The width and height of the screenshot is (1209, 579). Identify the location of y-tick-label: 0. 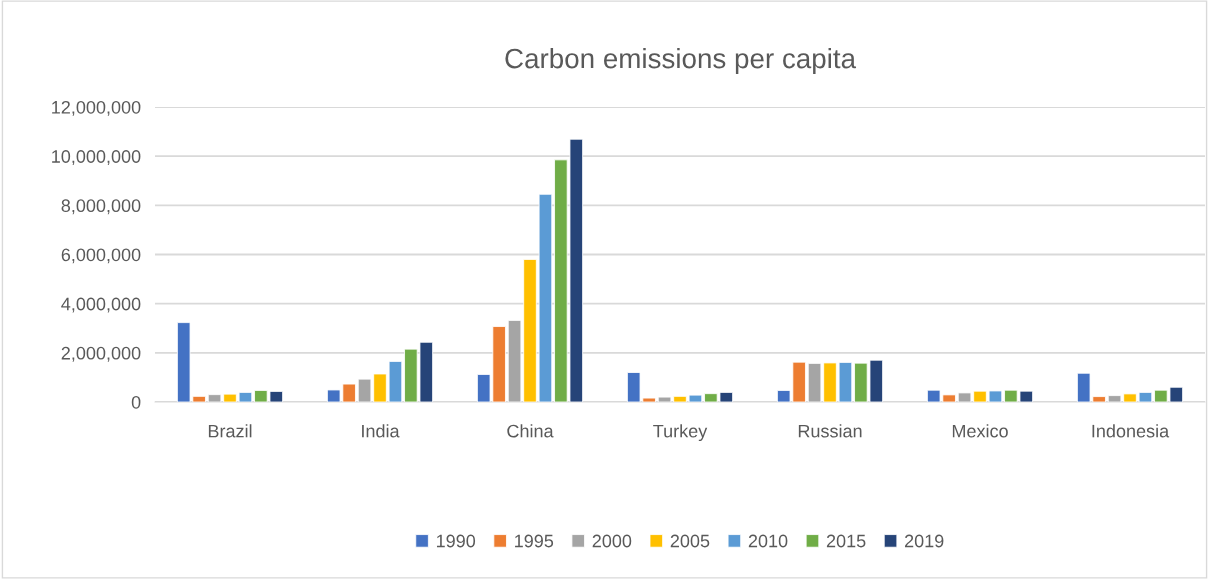
(136, 402).